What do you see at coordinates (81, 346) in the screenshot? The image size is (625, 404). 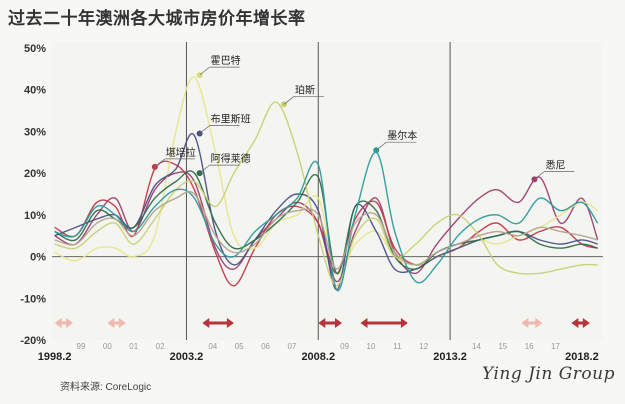 I see `x-minor-tick-label: 99` at bounding box center [81, 346].